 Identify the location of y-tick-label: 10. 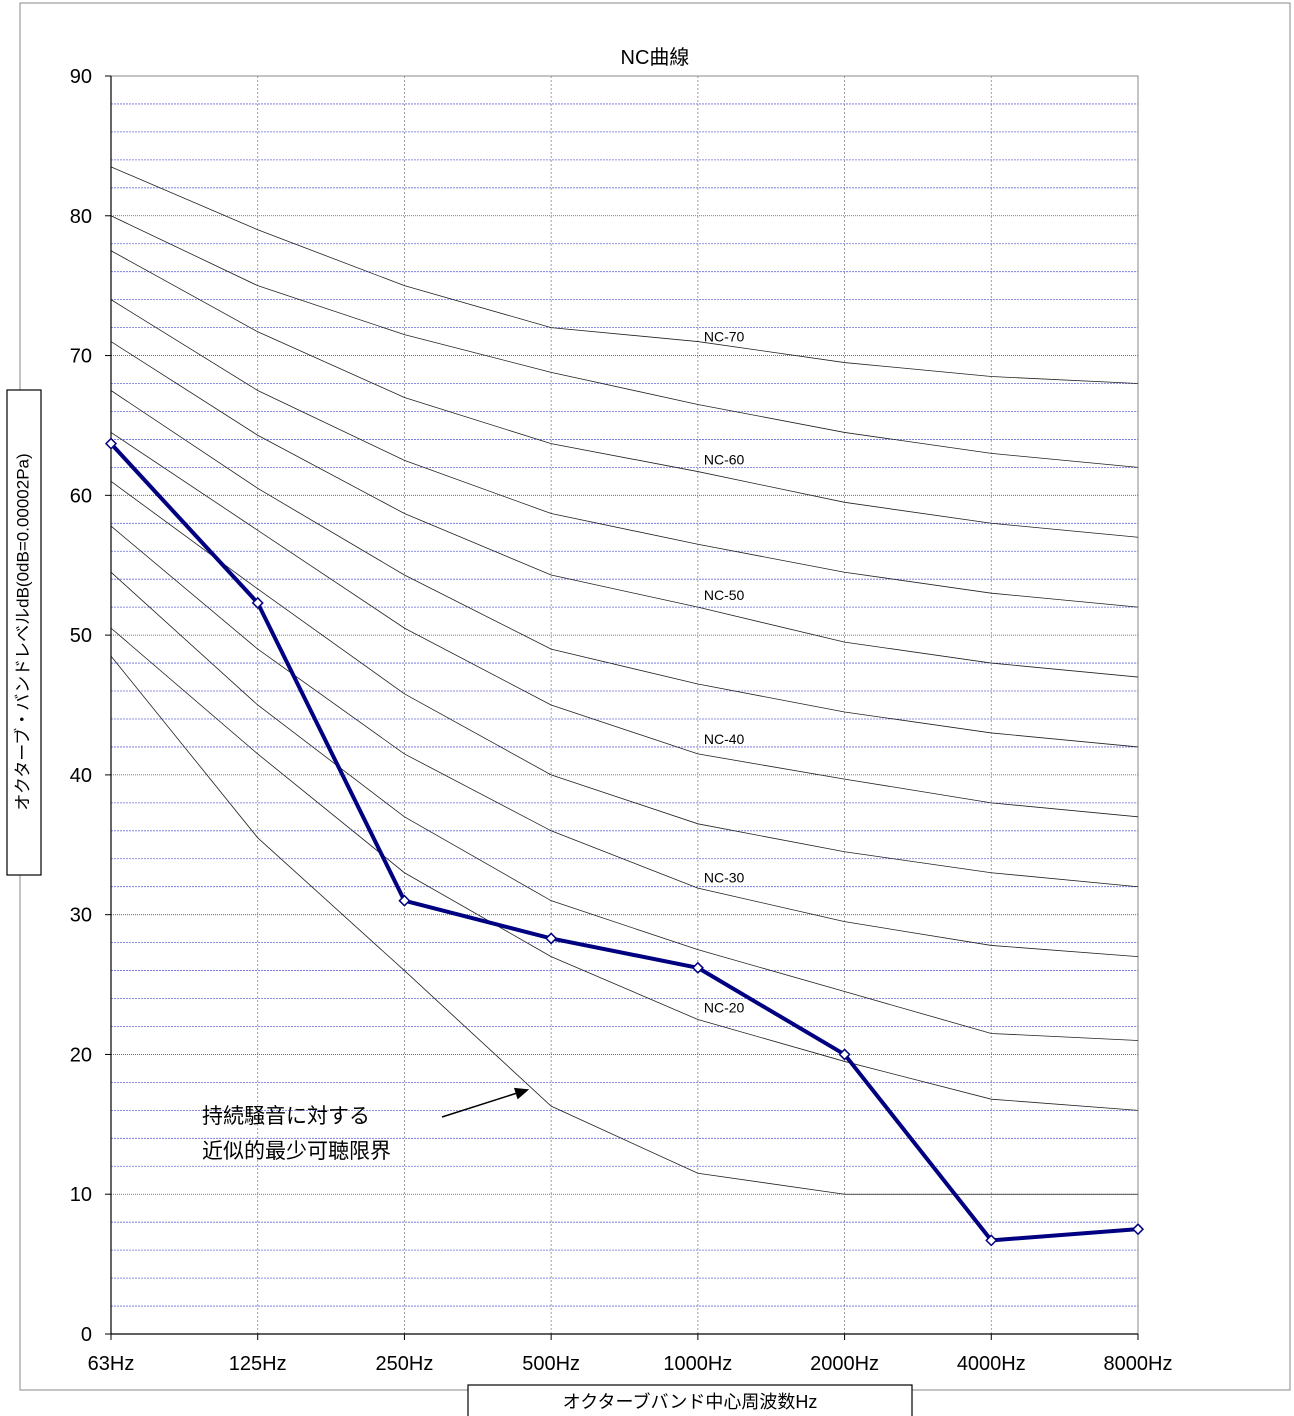
(81, 1195).